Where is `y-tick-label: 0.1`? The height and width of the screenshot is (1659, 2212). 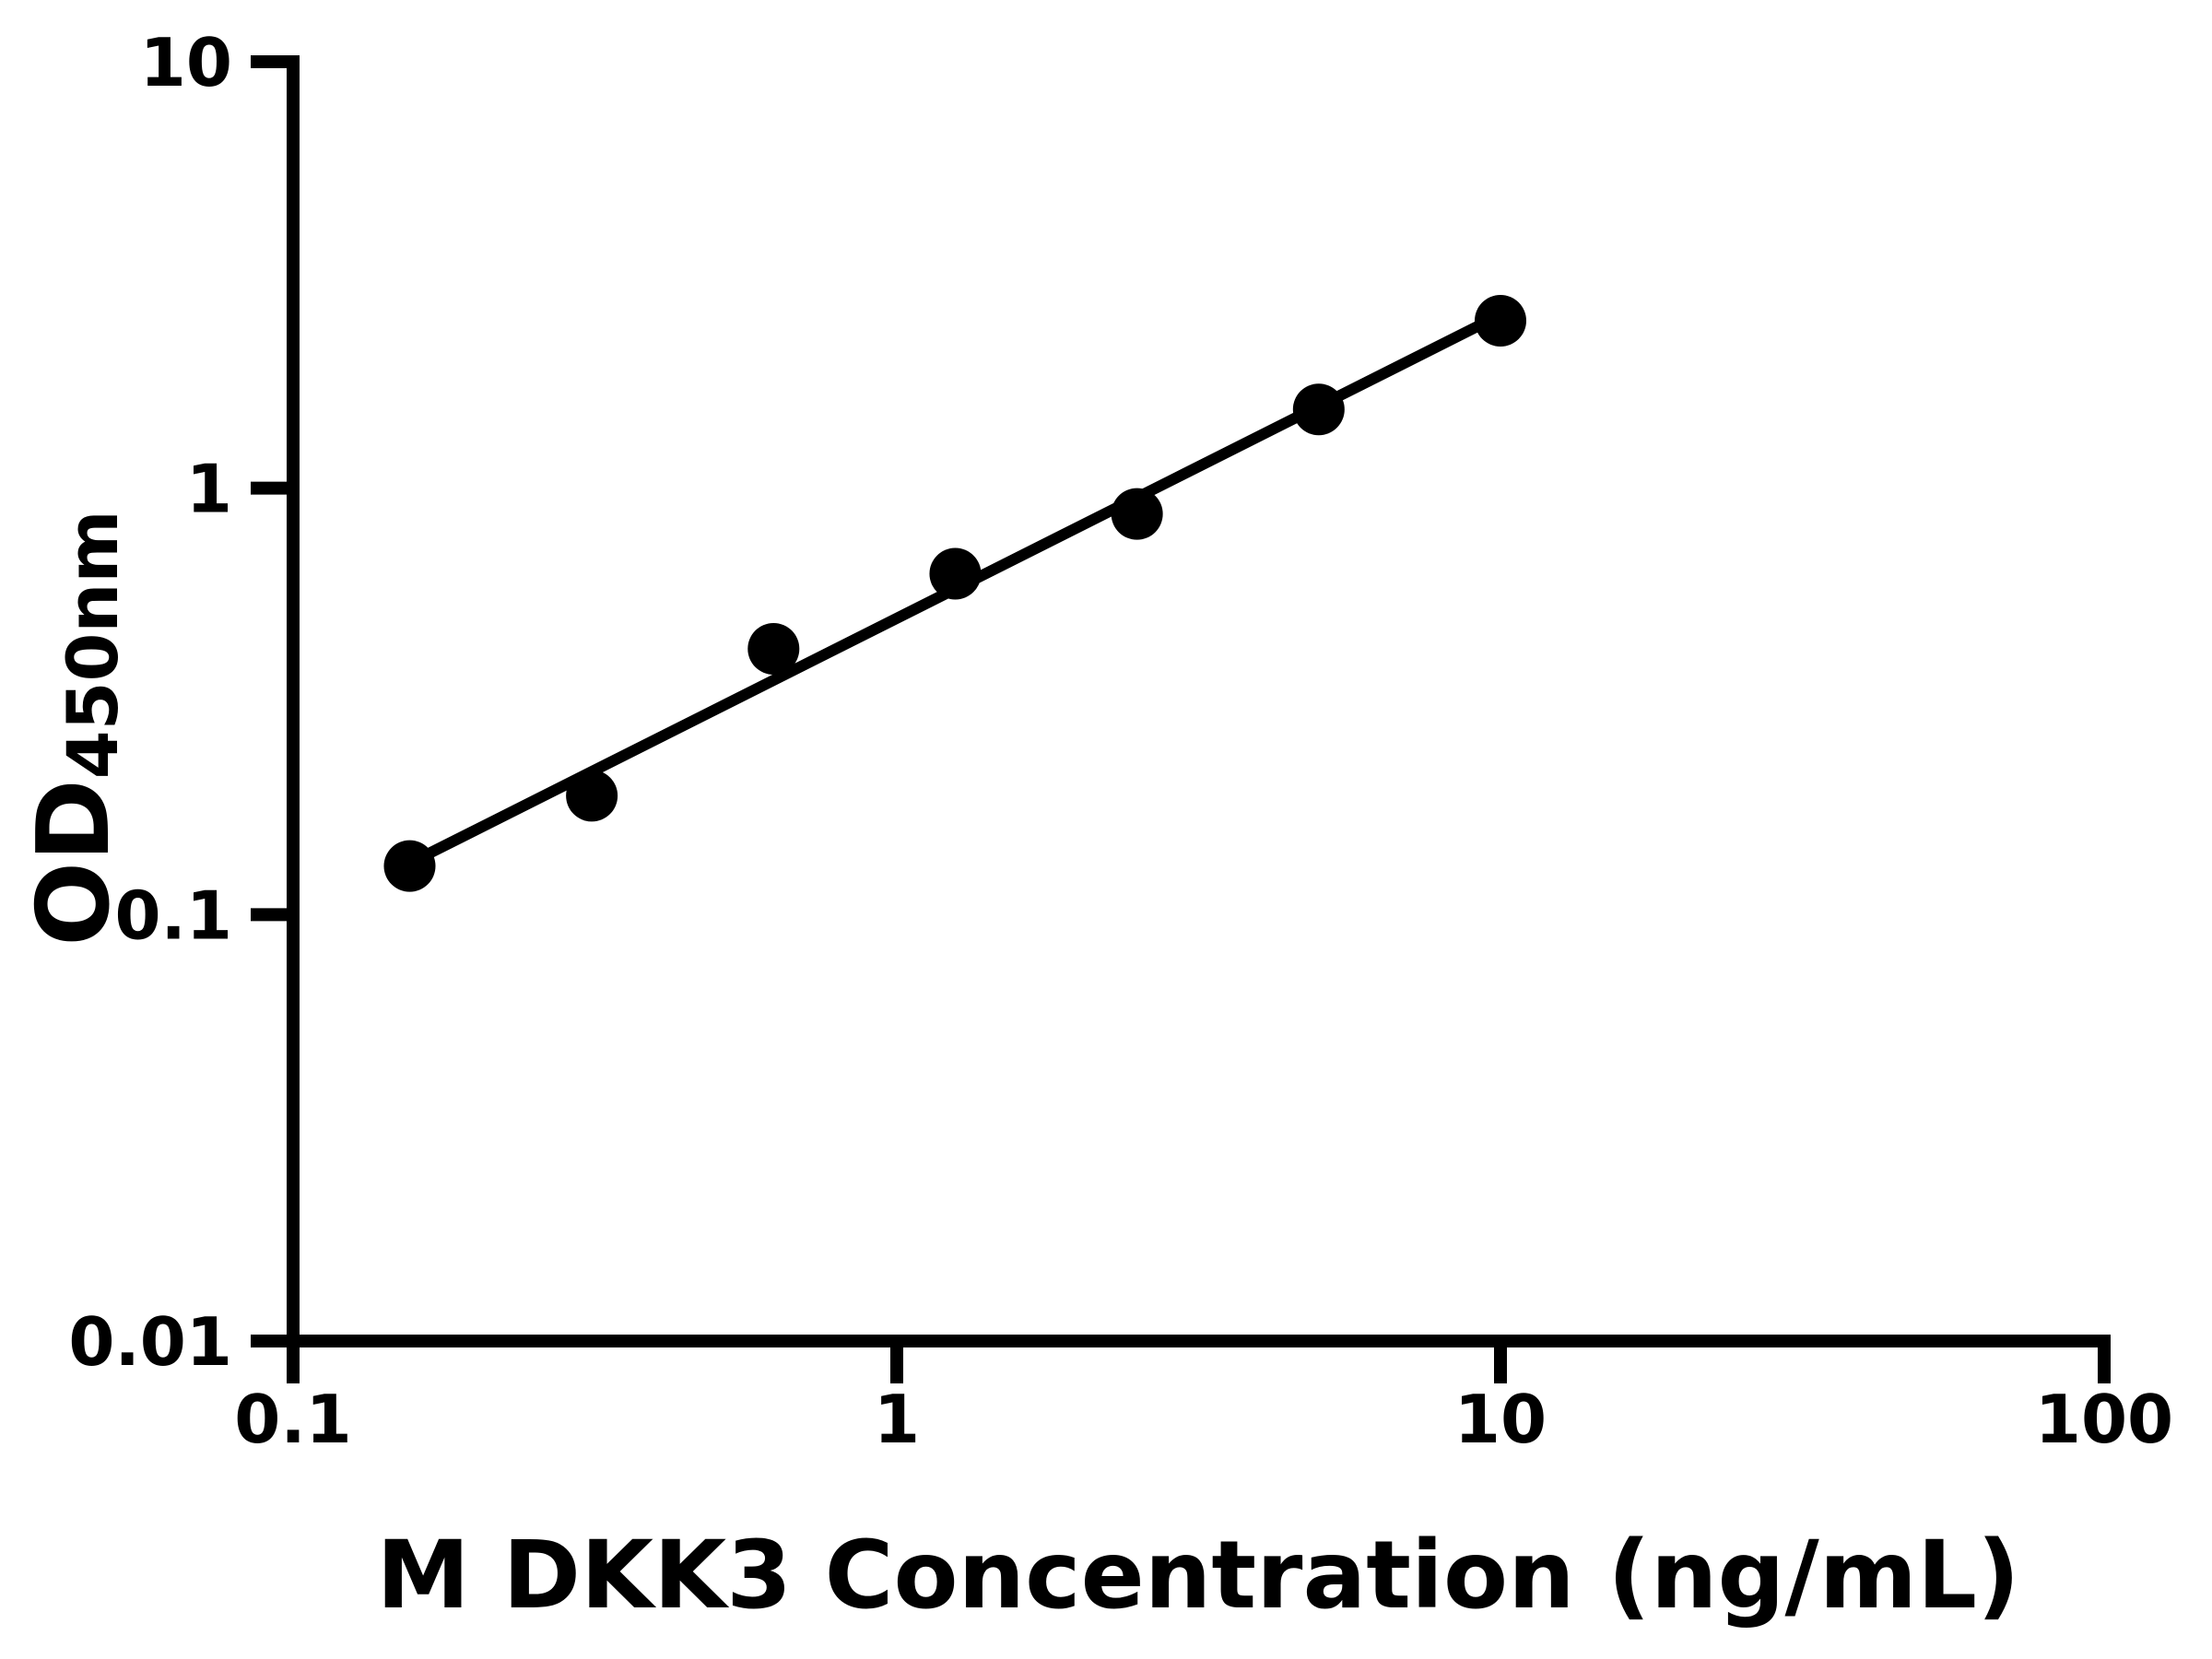
y-tick-label: 0.1 is located at coordinates (173, 915).